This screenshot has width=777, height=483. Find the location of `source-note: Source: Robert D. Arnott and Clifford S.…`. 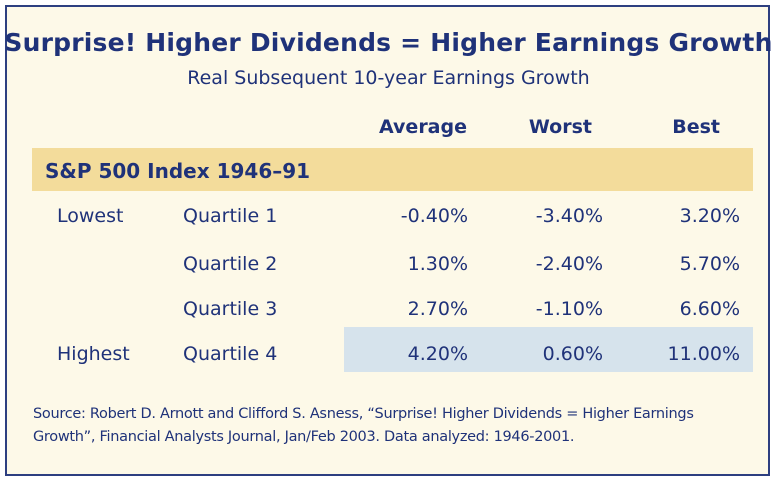

source-note: Source: Robert D. Arnott and Clifford S.… is located at coordinates (383, 426).